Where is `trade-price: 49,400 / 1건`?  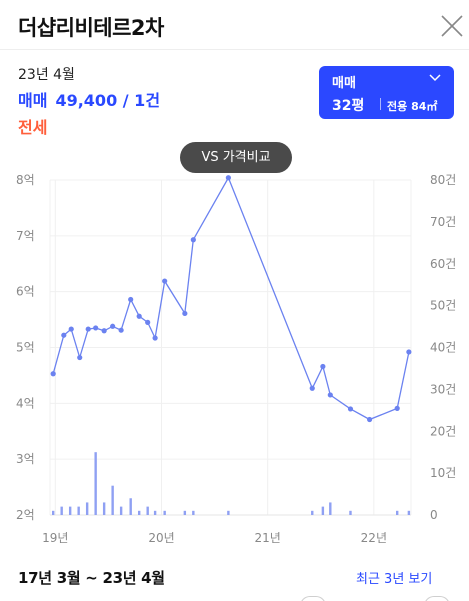 trade-price: 49,400 / 1건 is located at coordinates (108, 100).